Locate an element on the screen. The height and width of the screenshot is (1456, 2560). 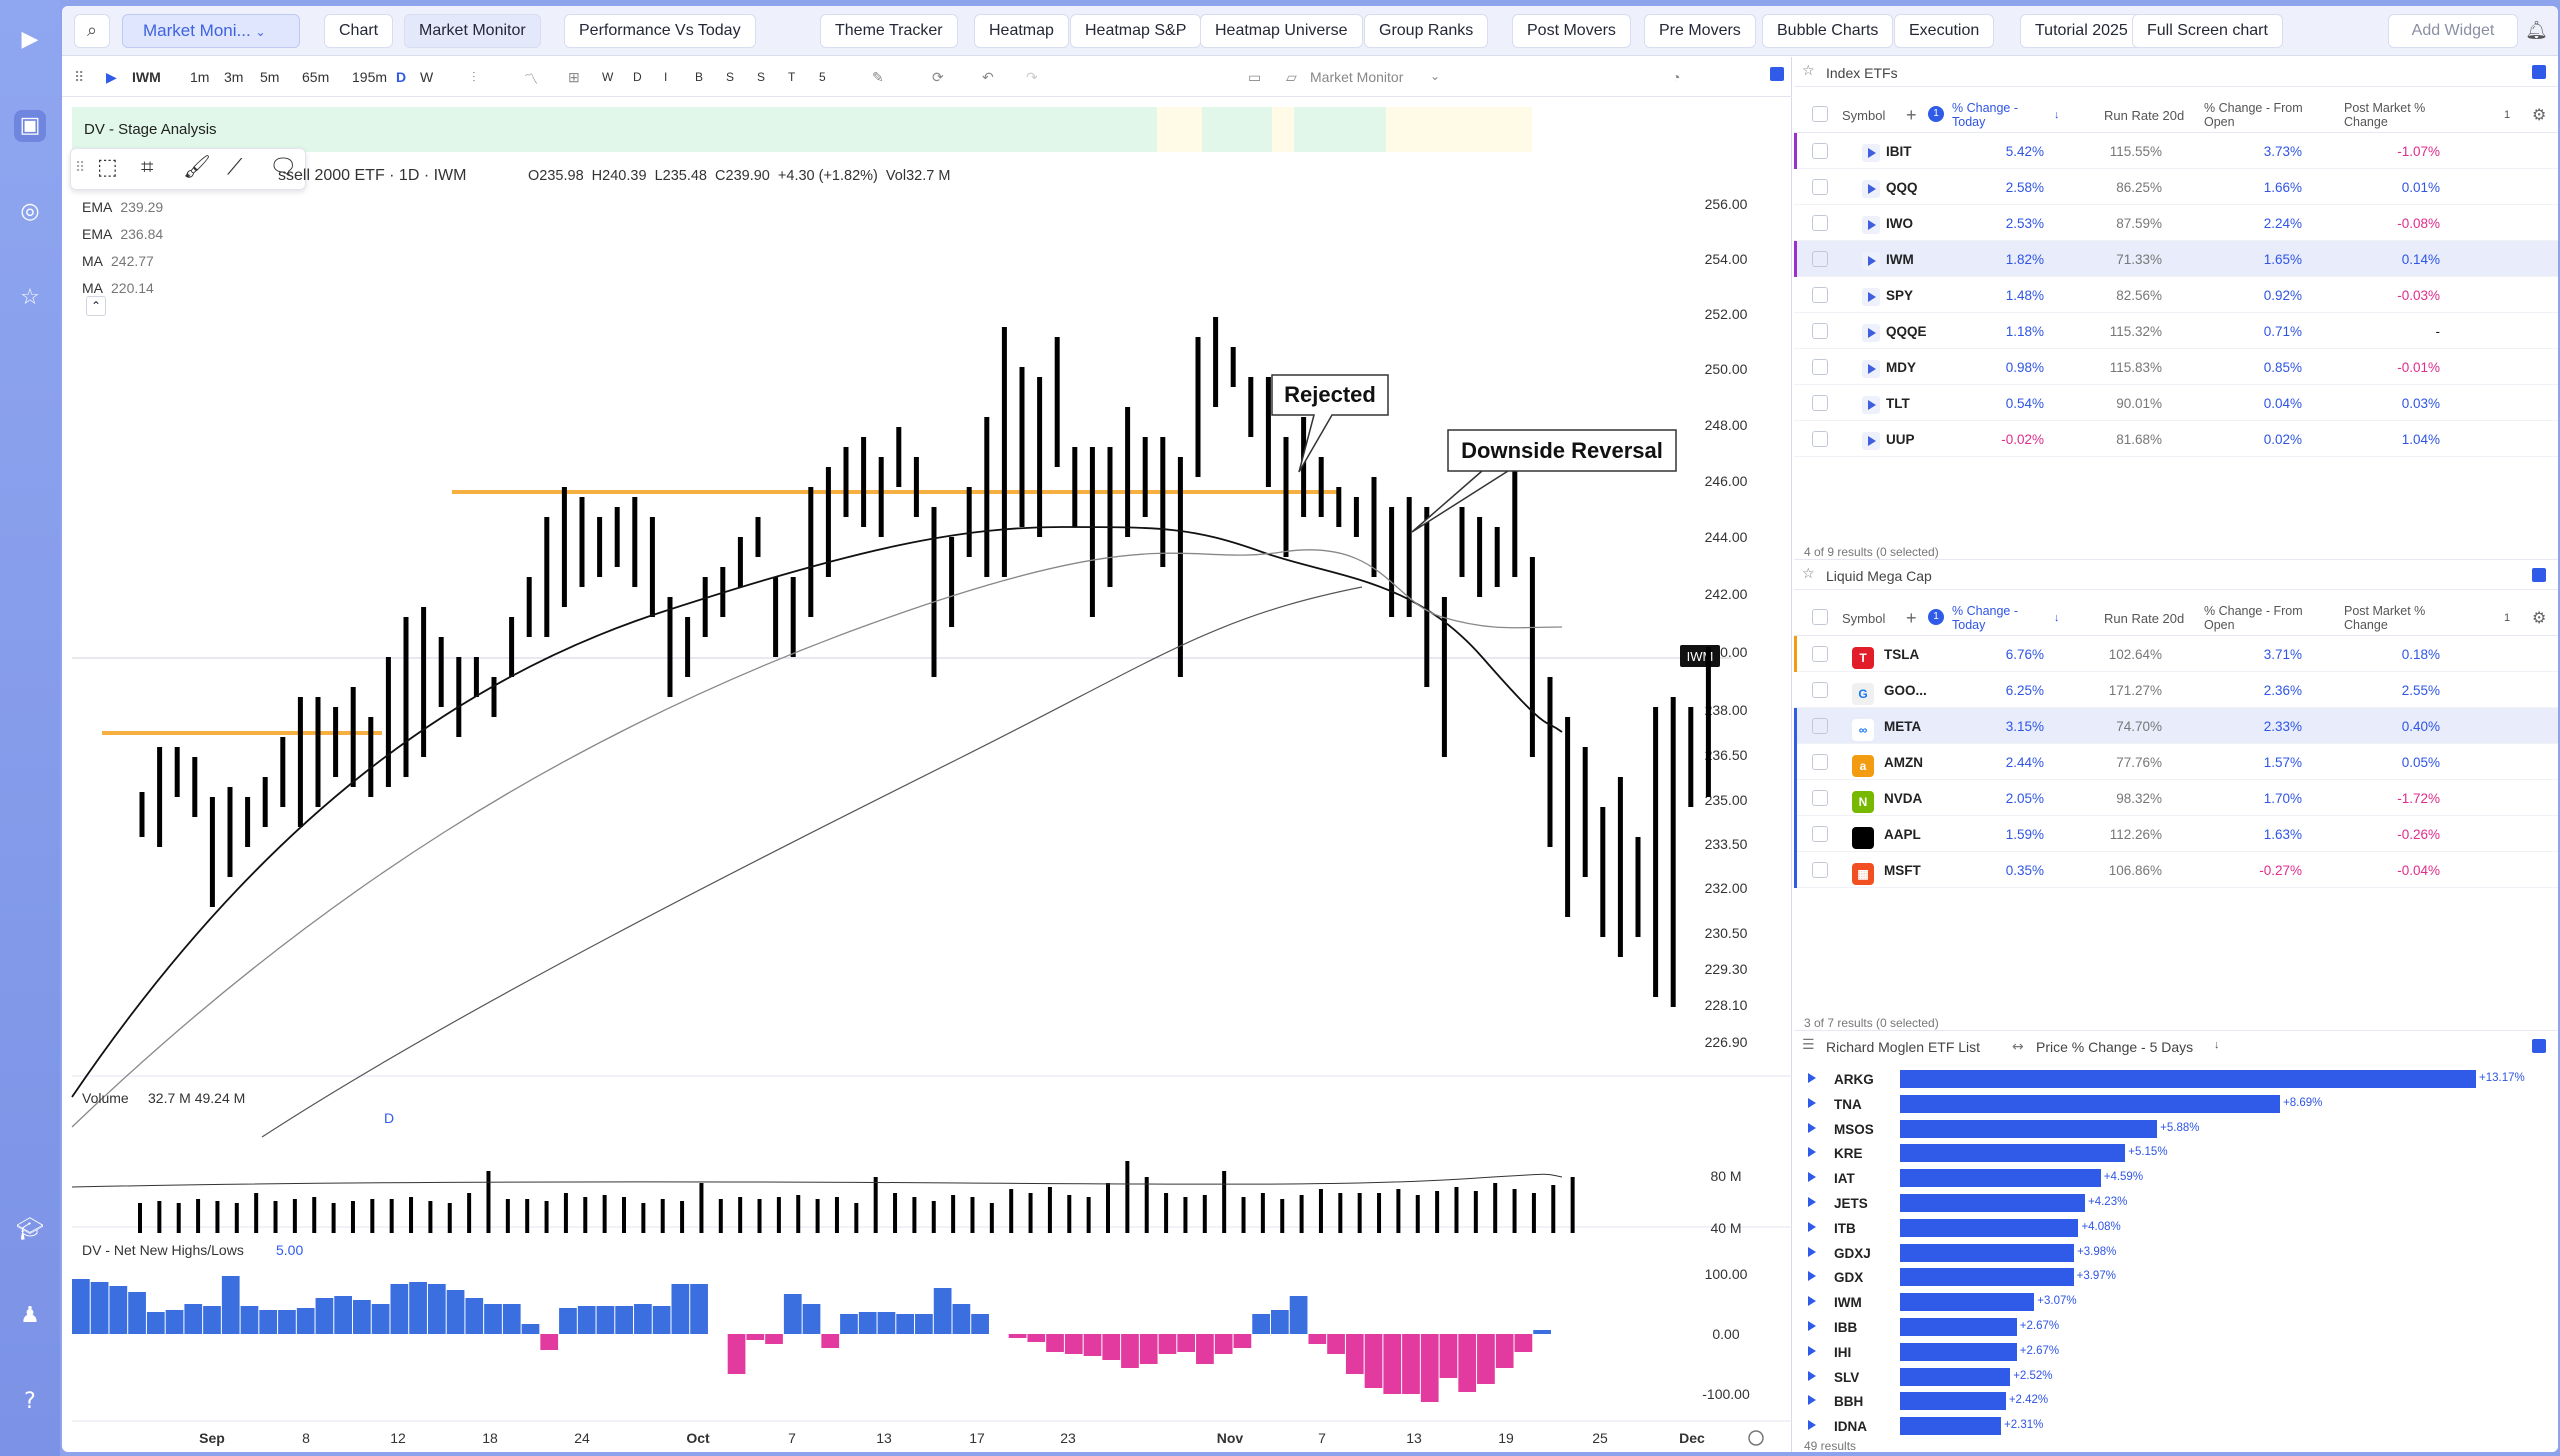
indicators-icon: ⫶ is located at coordinates (474, 77).